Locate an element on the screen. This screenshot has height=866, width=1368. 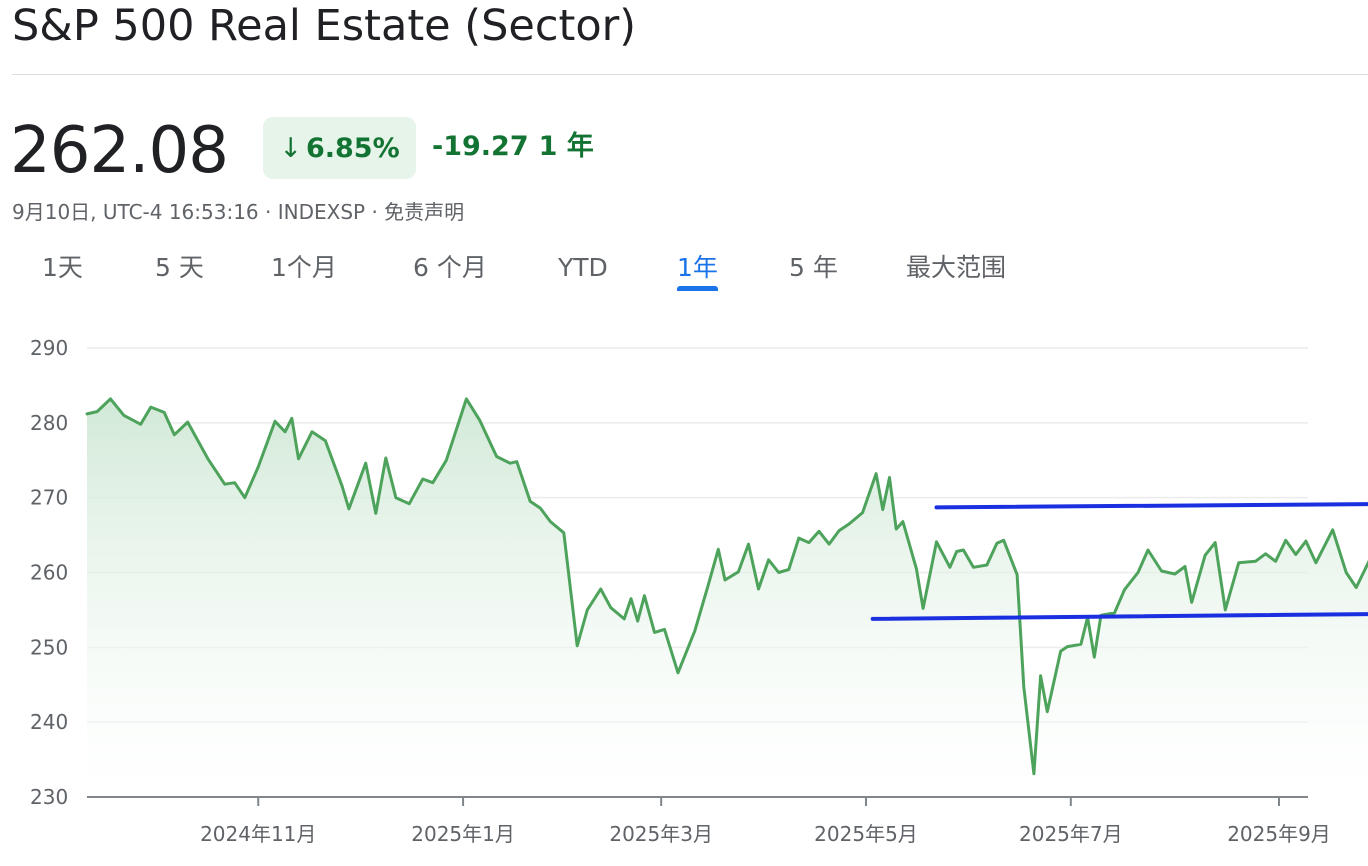
tab-ytd: YTD is located at coordinates (583, 268).